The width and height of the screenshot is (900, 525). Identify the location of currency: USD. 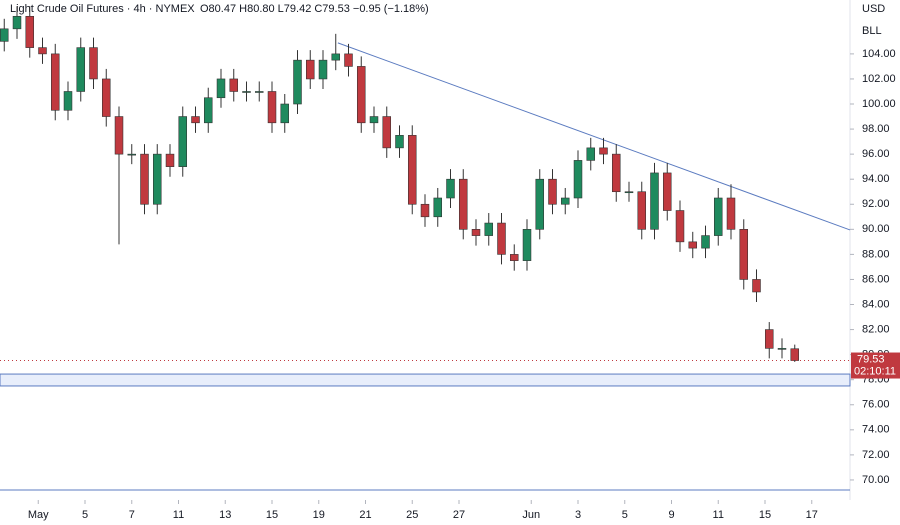
(873, 9).